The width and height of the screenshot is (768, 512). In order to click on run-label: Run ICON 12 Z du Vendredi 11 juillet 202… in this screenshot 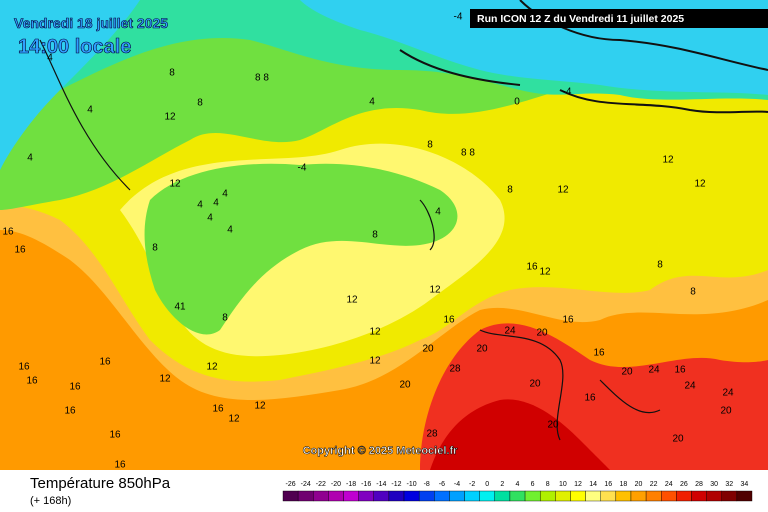, I will do `click(580, 19)`.